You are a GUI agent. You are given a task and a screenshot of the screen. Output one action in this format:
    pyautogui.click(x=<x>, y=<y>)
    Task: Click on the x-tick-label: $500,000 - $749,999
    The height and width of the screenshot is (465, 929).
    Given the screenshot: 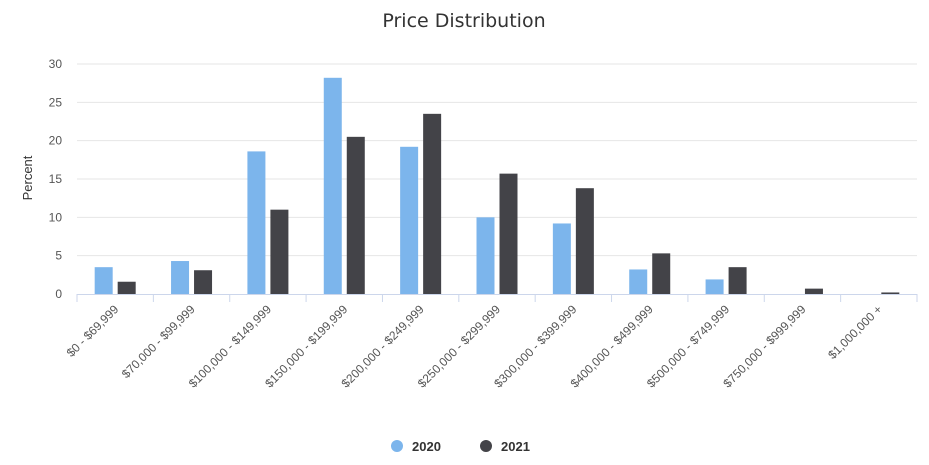 What is the action you would take?
    pyautogui.click(x=688, y=346)
    